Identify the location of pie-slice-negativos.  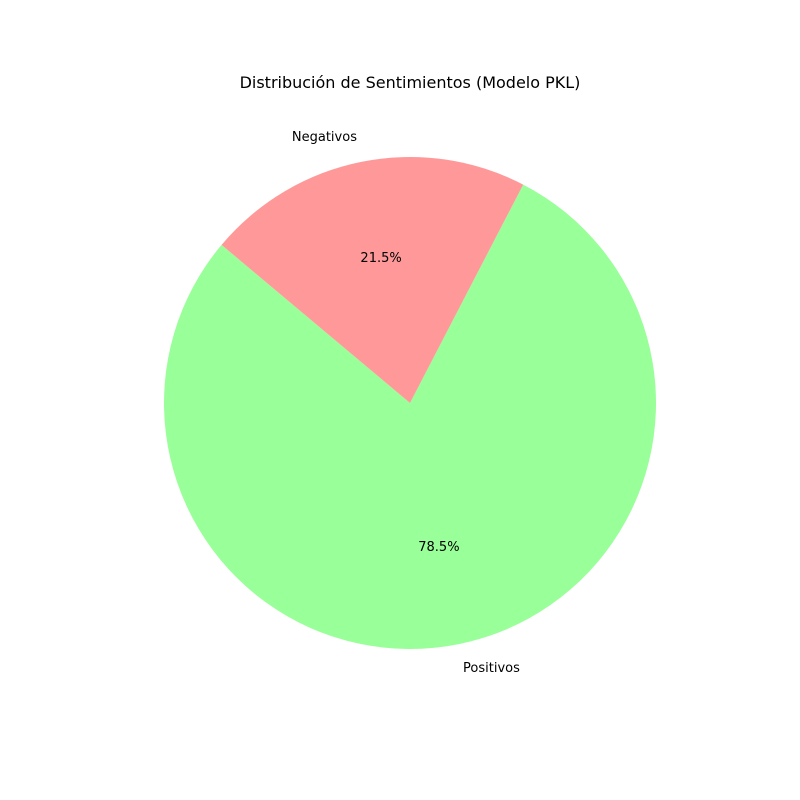
(372, 280).